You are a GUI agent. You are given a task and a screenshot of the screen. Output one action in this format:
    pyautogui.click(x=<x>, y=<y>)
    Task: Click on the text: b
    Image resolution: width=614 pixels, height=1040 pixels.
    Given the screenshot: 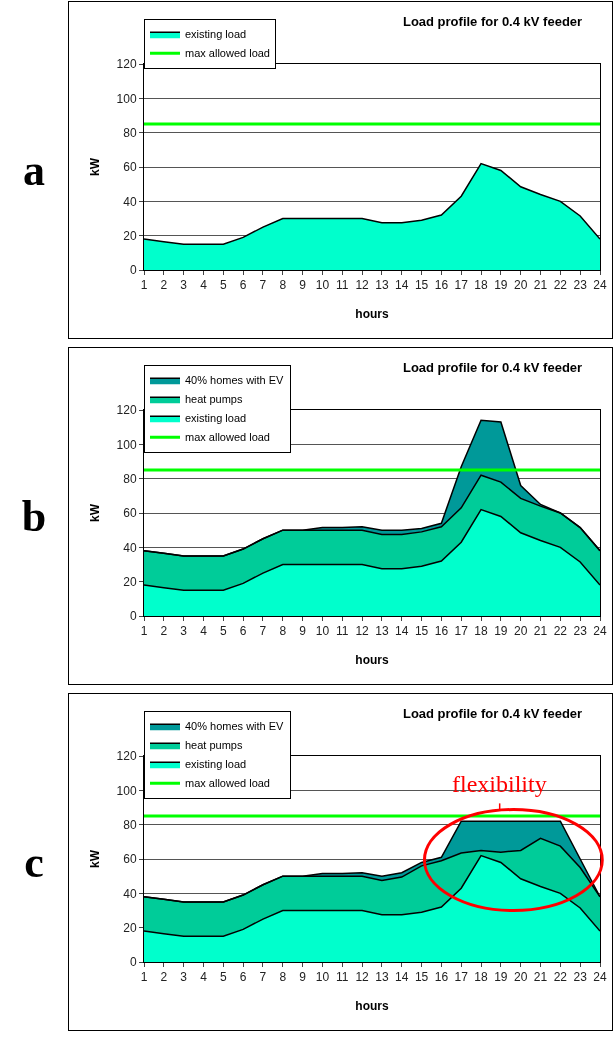 What is the action you would take?
    pyautogui.click(x=34, y=516)
    